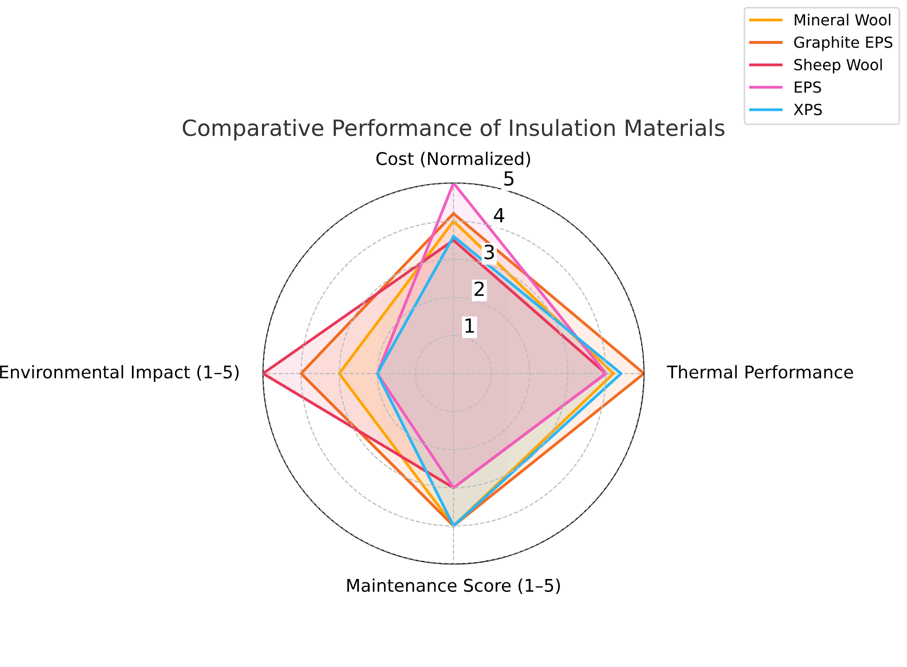 This screenshot has width=907, height=667. What do you see at coordinates (509, 178) in the screenshot?
I see `y-tick-label: 5` at bounding box center [509, 178].